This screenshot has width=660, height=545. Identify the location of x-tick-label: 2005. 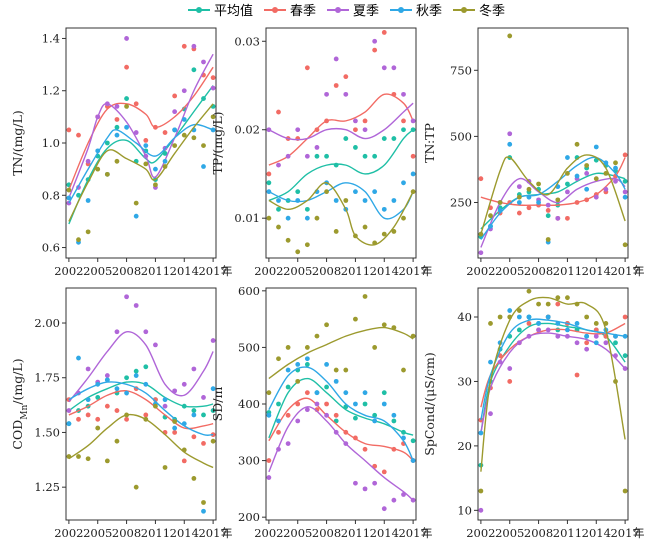
(297, 271).